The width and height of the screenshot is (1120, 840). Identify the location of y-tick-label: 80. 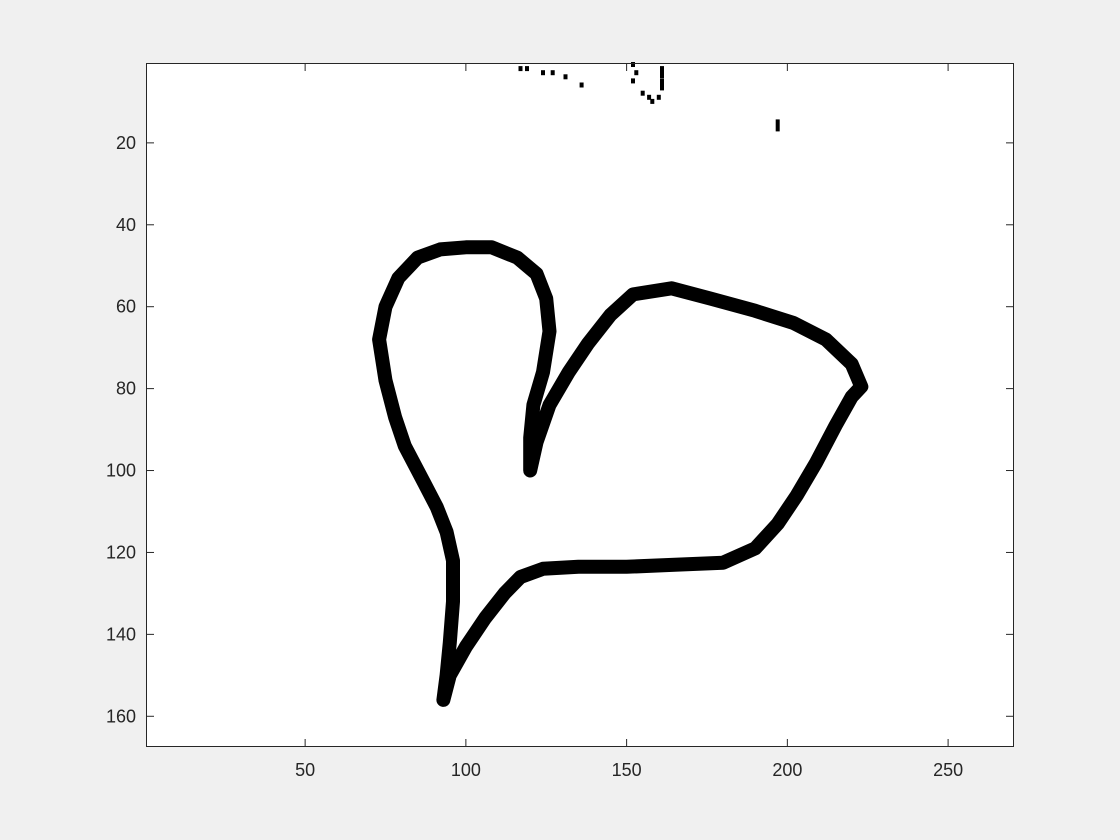
(126, 389).